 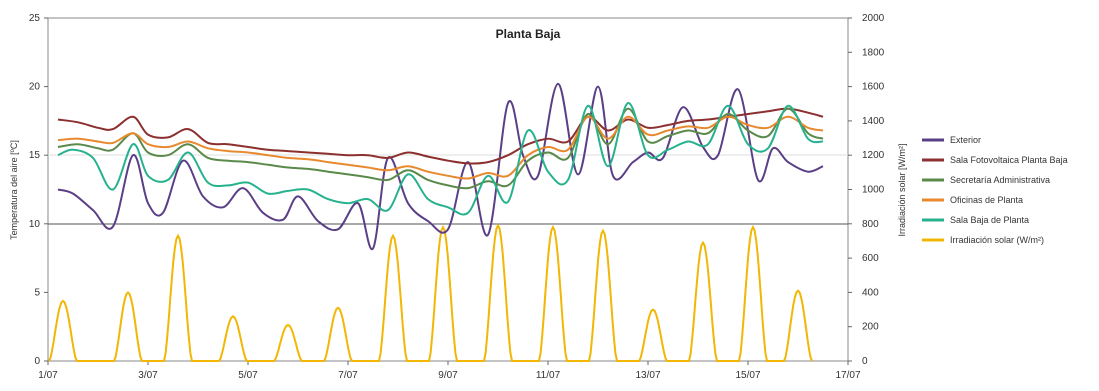 What do you see at coordinates (37, 361) in the screenshot?
I see `y-left-tick-label: 0` at bounding box center [37, 361].